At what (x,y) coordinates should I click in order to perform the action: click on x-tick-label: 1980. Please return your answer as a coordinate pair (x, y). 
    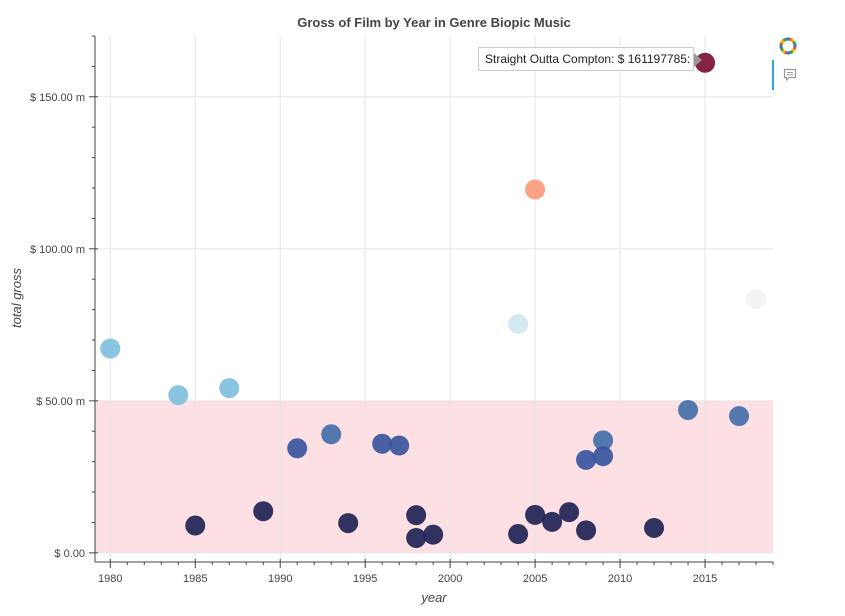
    Looking at the image, I should click on (110, 579).